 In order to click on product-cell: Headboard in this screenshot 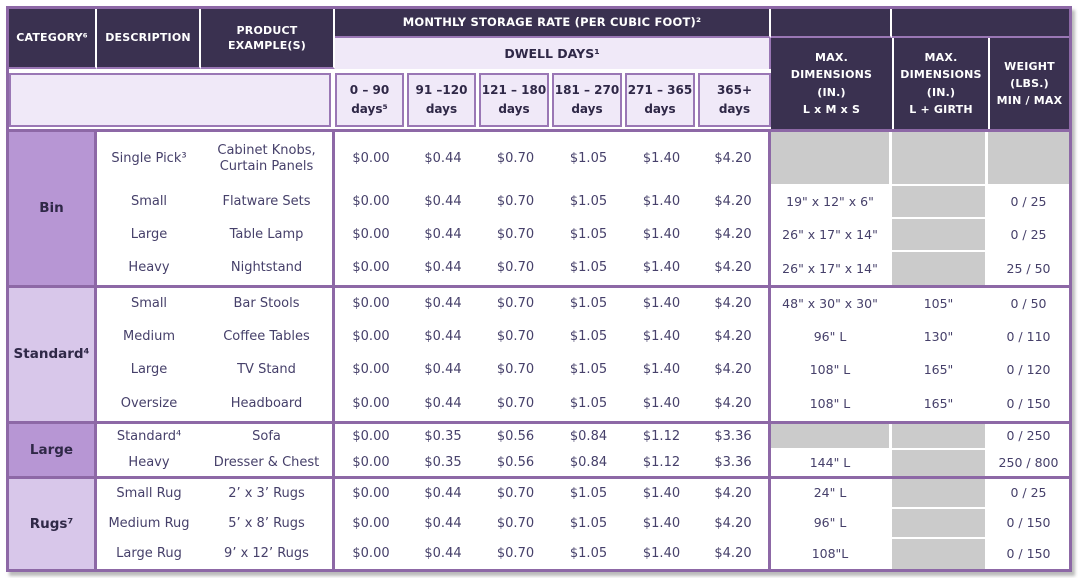, I will do `click(268, 404)`.